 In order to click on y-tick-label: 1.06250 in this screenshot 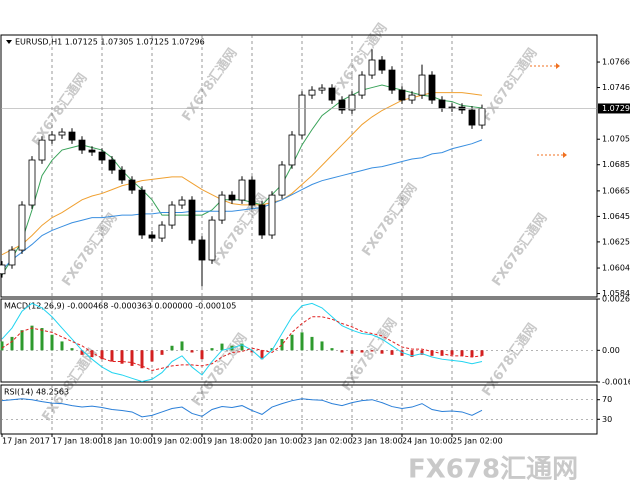, I will do `click(616, 241)`.